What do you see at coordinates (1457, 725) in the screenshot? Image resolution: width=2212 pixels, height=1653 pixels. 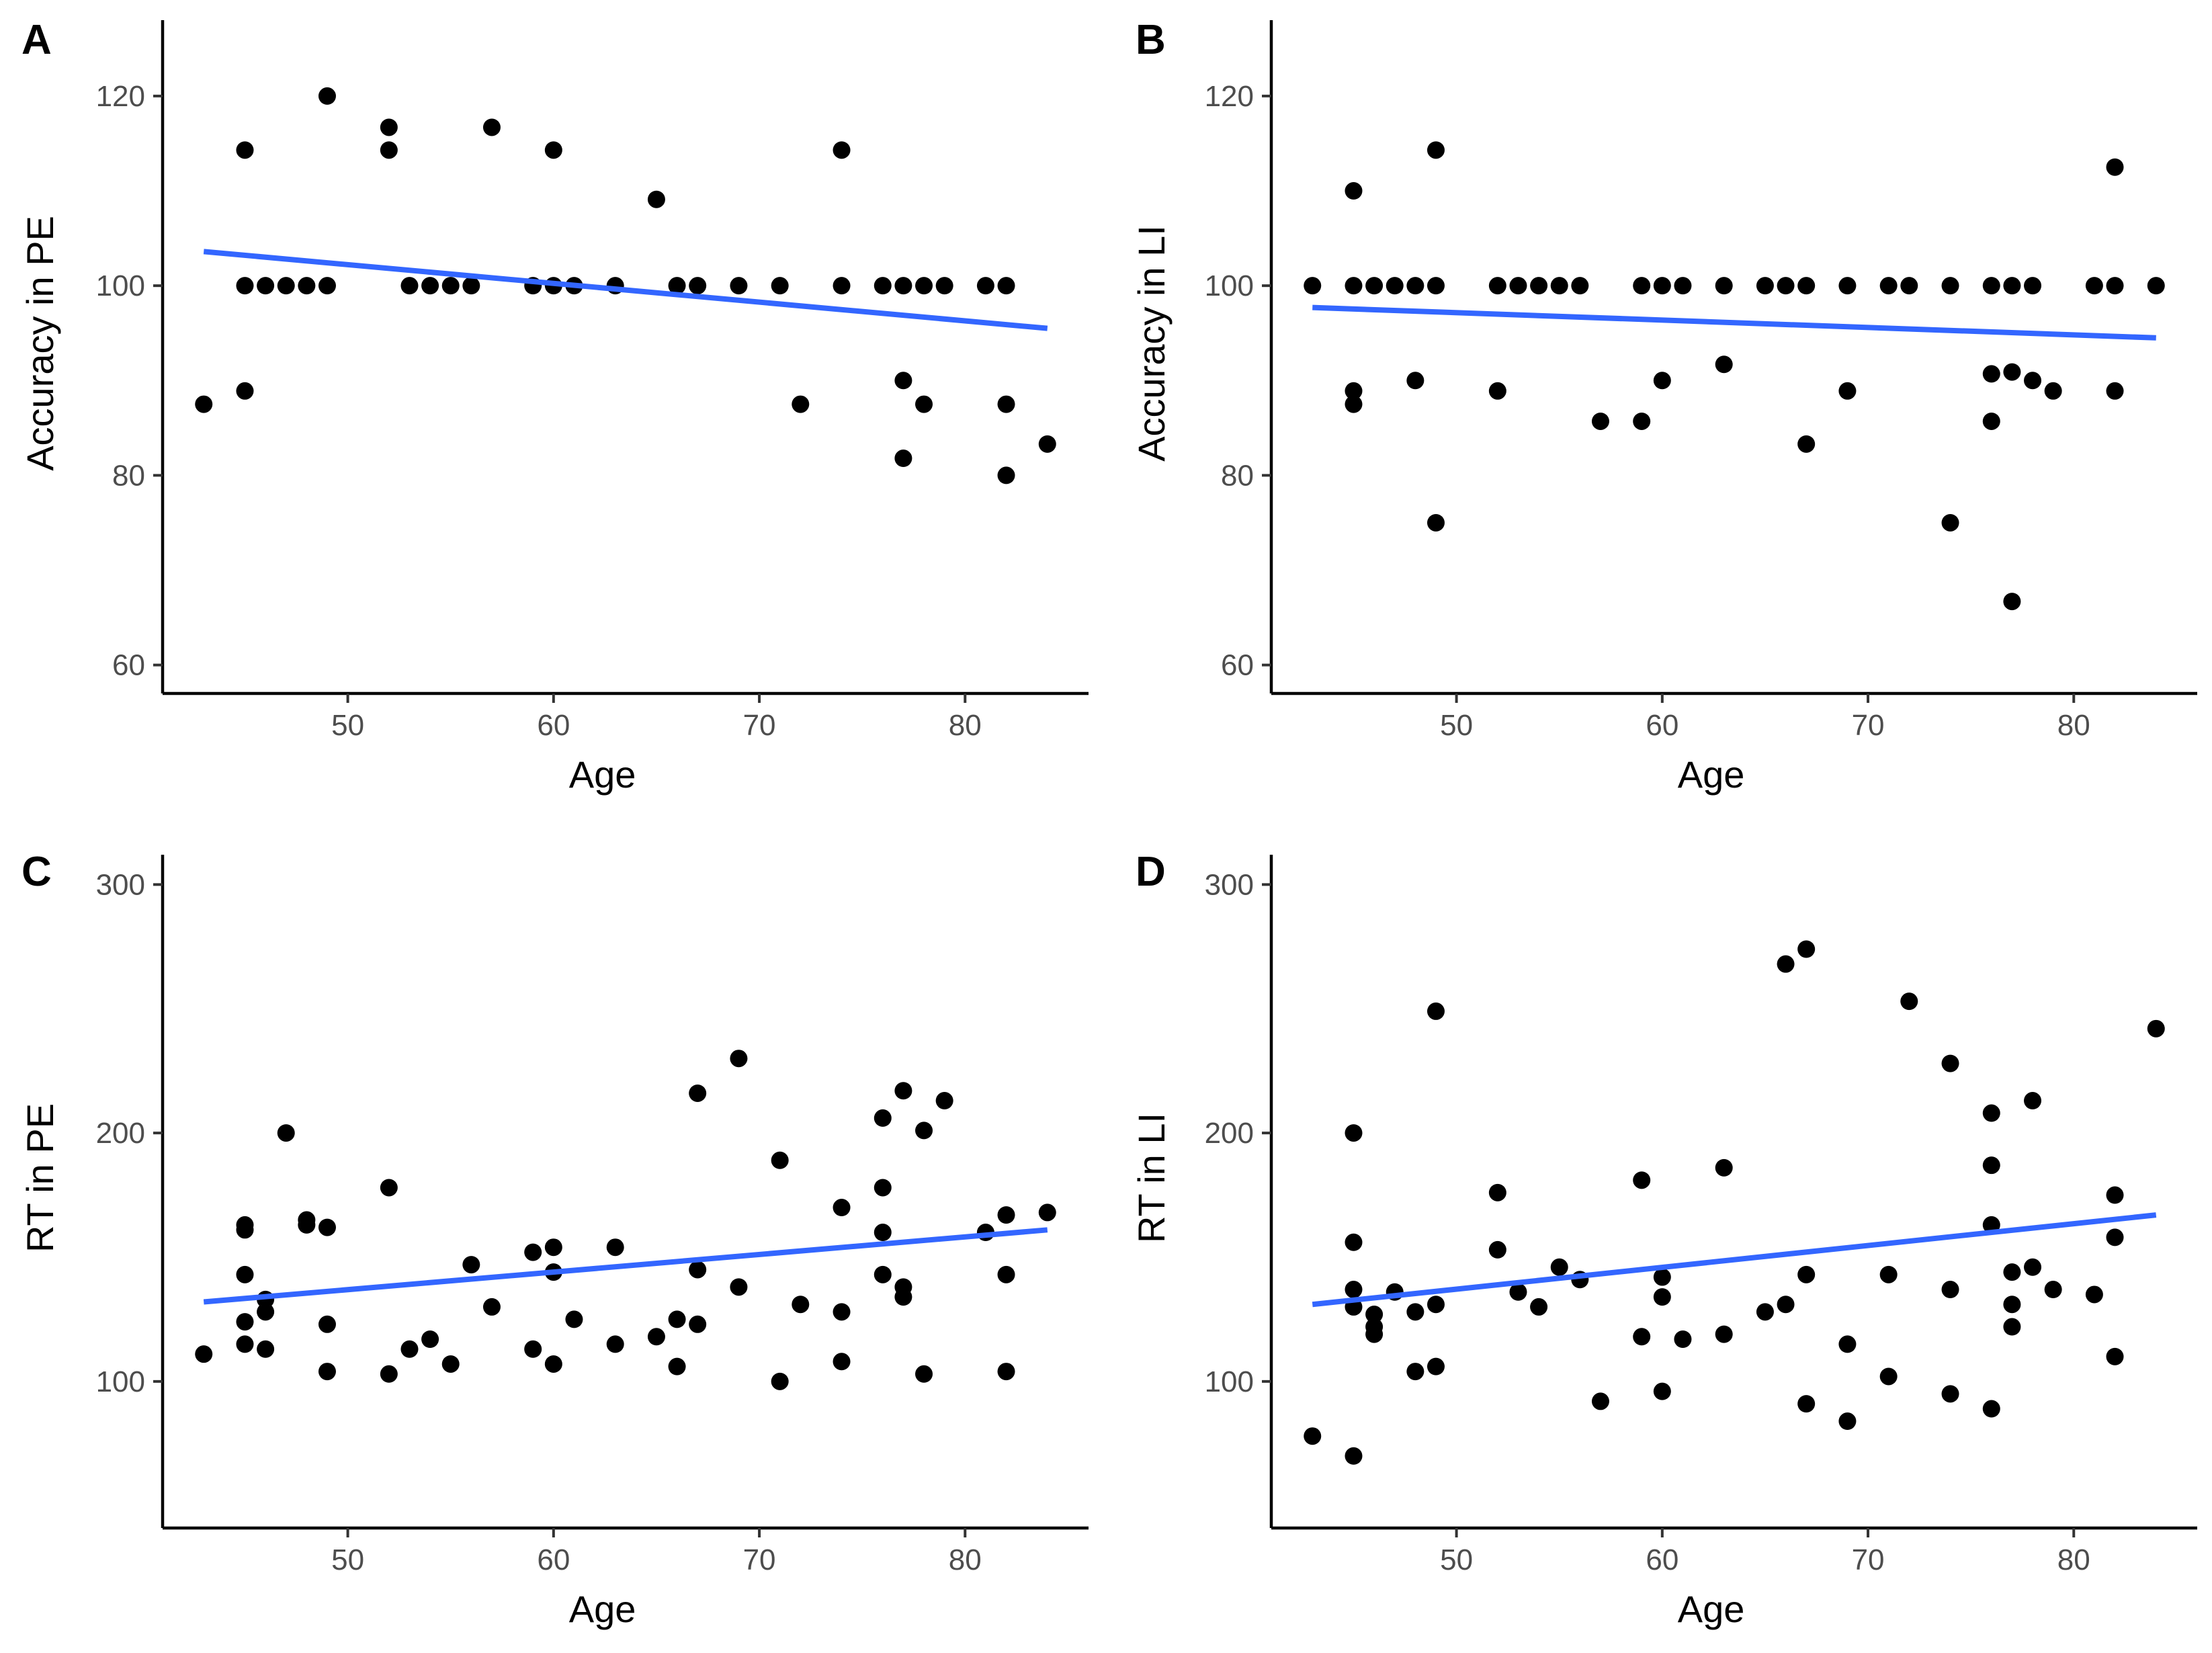 I see `x-tick-label: 50` at bounding box center [1457, 725].